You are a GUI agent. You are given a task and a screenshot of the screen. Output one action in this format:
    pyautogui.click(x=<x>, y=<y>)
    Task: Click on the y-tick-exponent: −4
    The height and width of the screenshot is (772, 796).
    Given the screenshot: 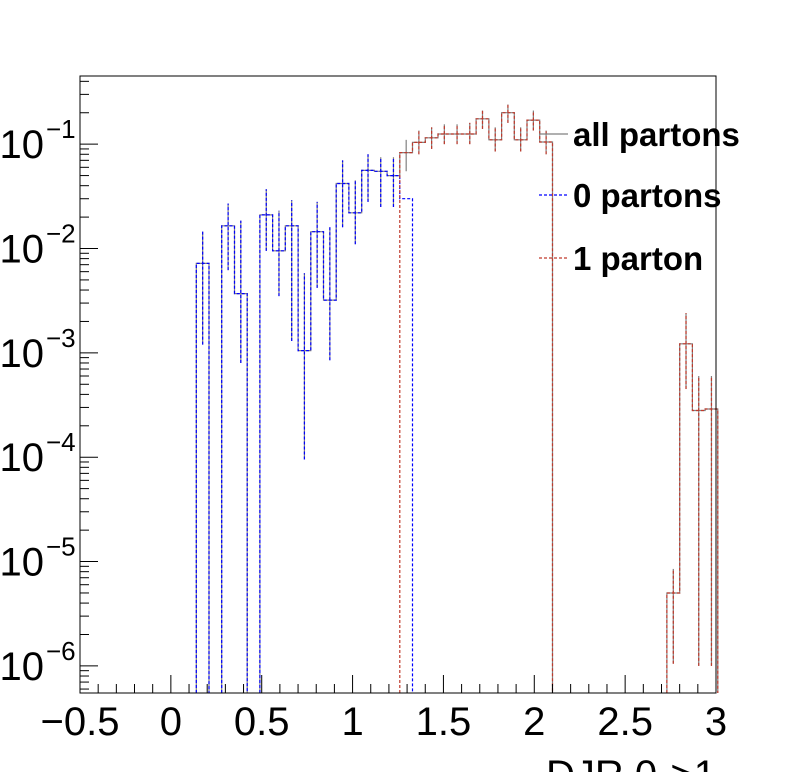 What is the action you would take?
    pyautogui.click(x=61, y=442)
    